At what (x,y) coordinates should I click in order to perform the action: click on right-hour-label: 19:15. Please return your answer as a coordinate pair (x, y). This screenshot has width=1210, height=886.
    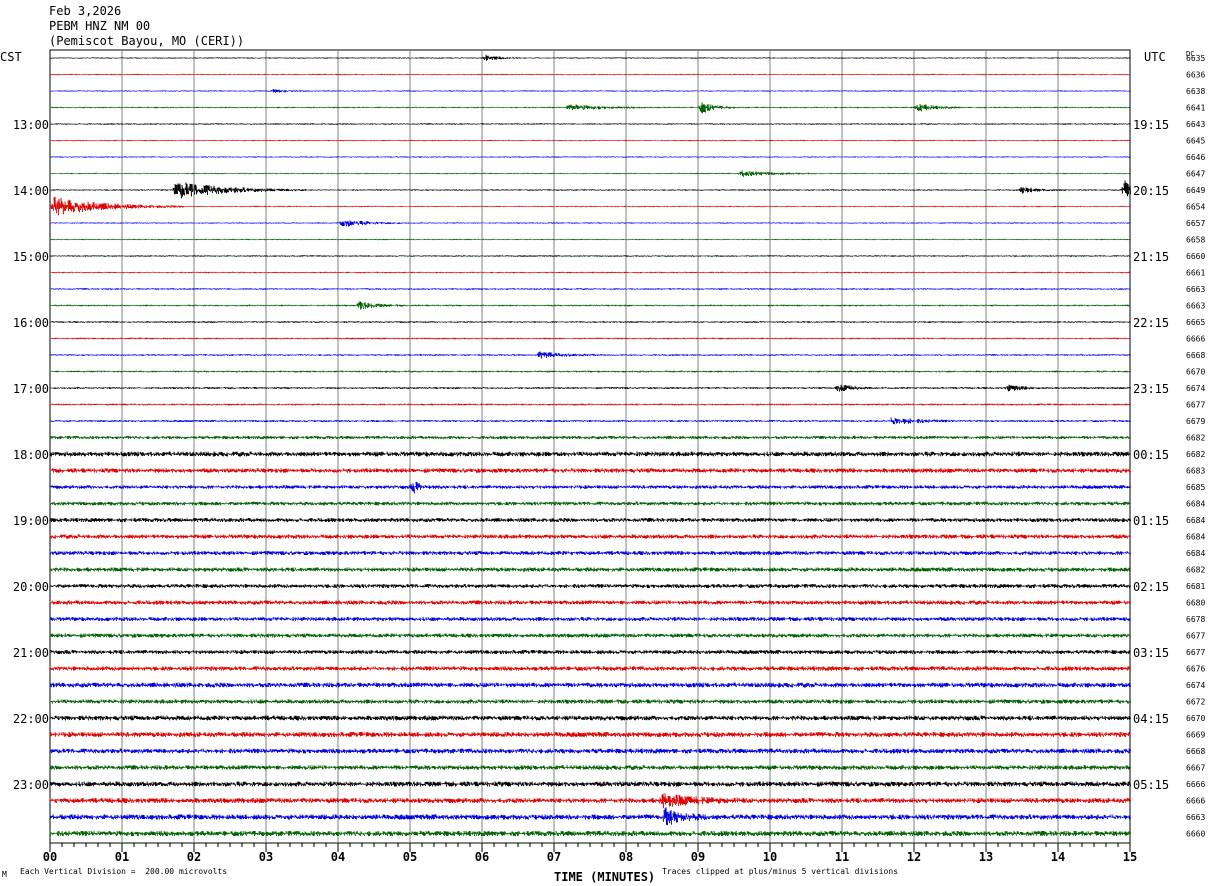
    Looking at the image, I should click on (1151, 125).